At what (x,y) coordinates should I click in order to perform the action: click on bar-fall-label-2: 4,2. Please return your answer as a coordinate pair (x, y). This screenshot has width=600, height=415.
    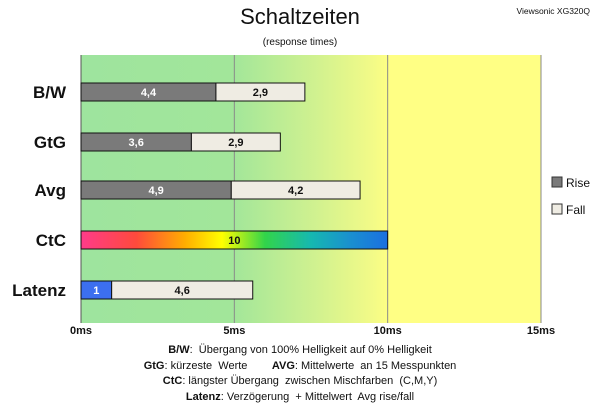
    Looking at the image, I should click on (295, 191).